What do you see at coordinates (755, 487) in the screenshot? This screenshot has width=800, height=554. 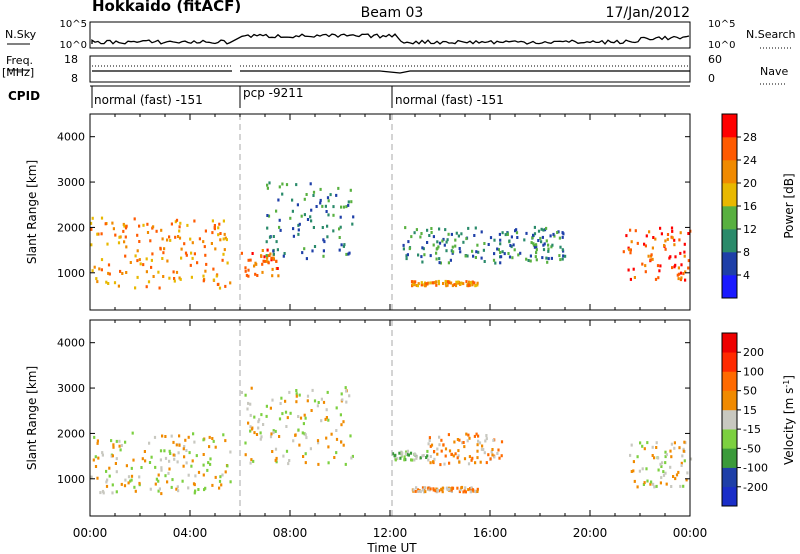 I see `velocity-colorbar-tick-label-7: -200` at bounding box center [755, 487].